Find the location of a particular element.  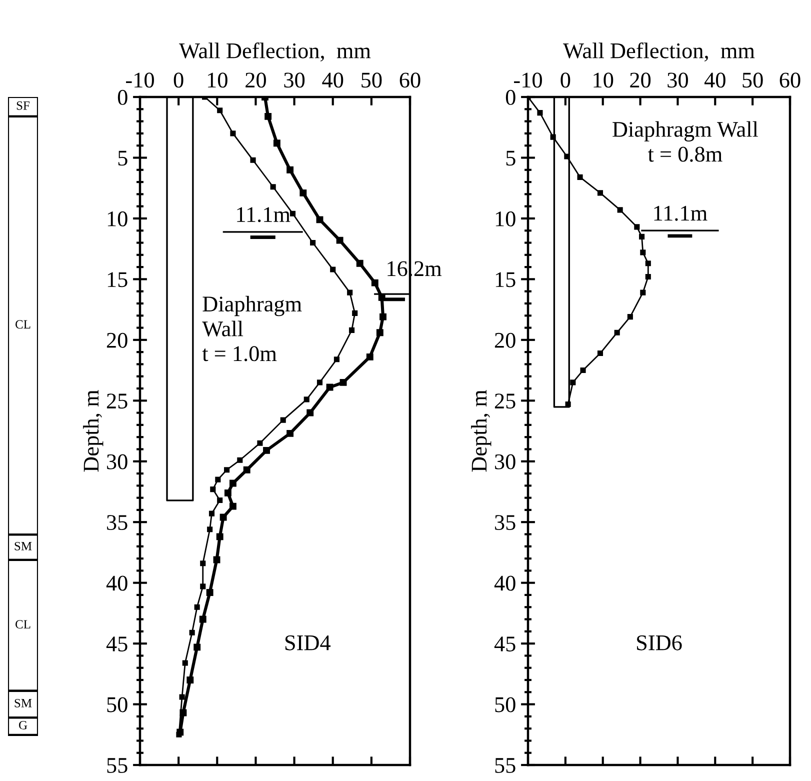

text: G is located at coordinates (23, 725).